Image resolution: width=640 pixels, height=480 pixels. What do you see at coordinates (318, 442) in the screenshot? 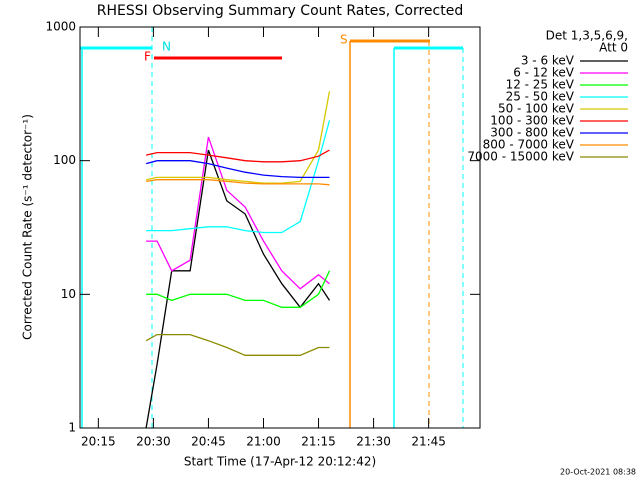
I see `x-tick-label: 21:15` at bounding box center [318, 442].